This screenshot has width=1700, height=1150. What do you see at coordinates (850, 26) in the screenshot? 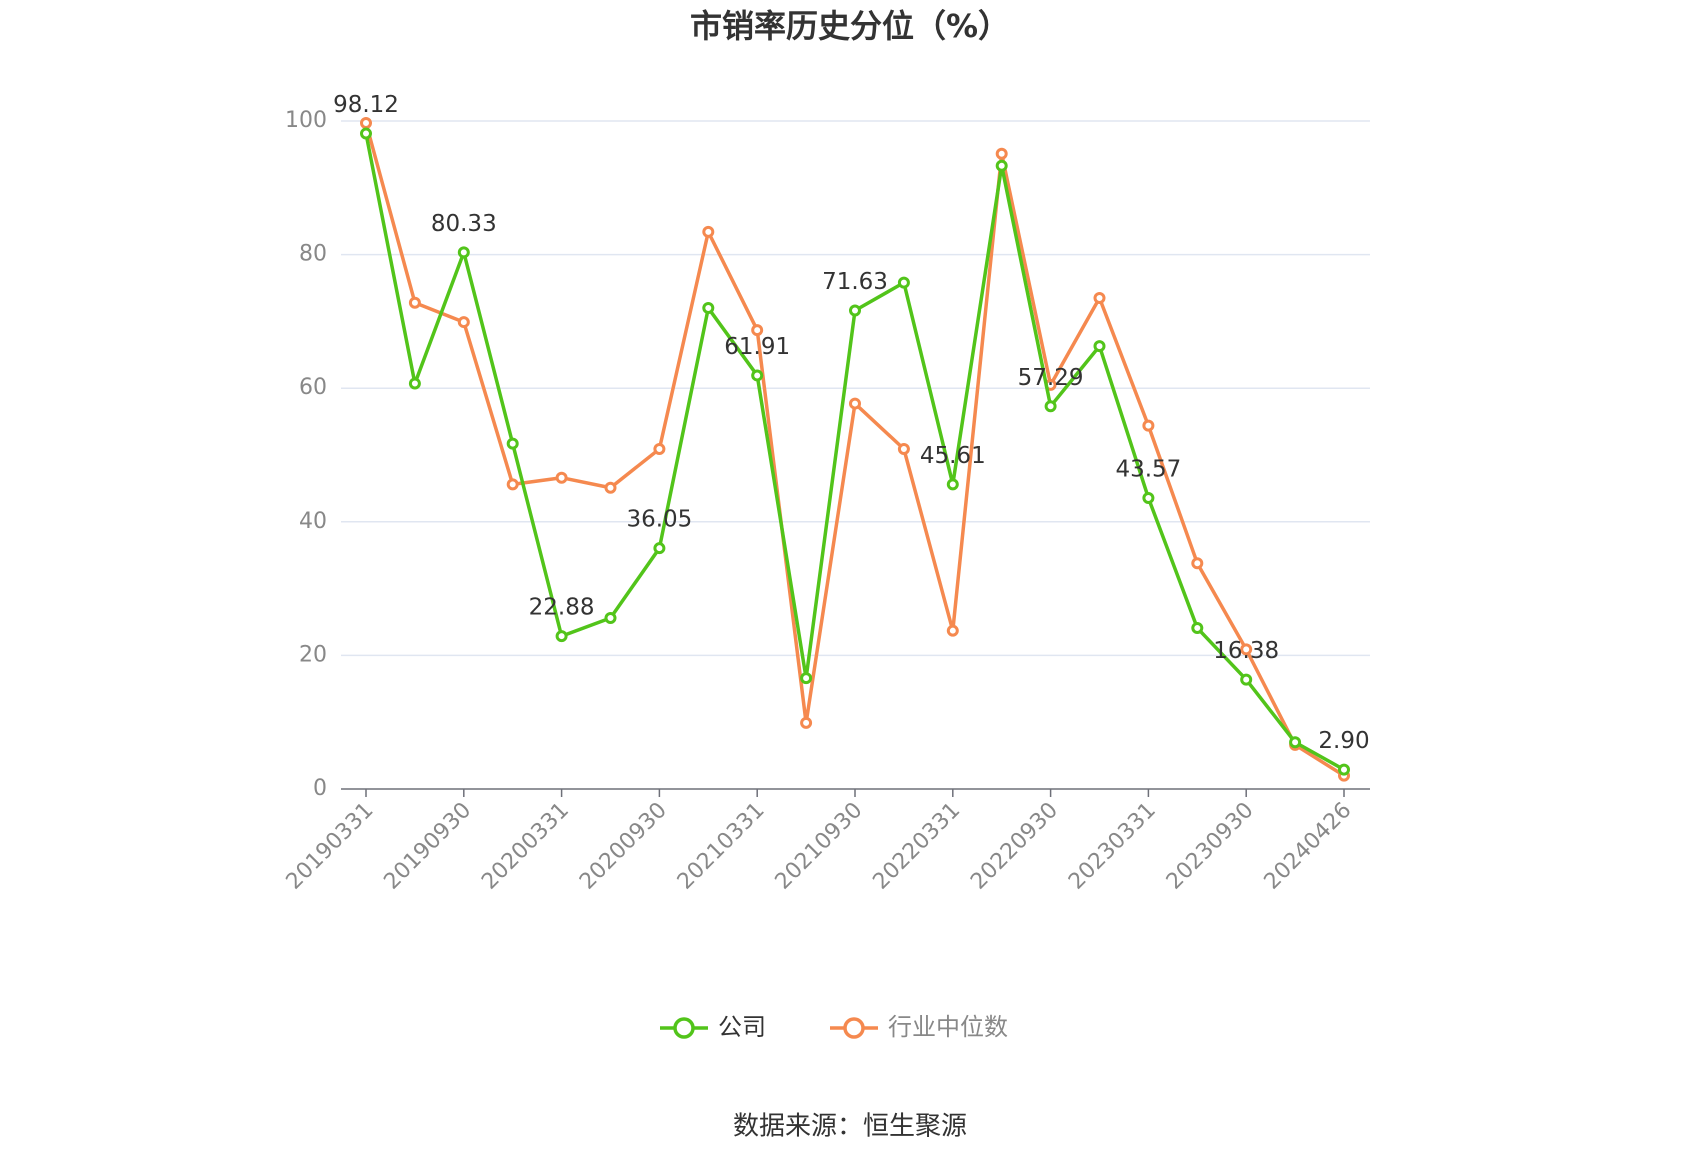
I see `chart-title: 市销率历史分位（%）` at bounding box center [850, 26].